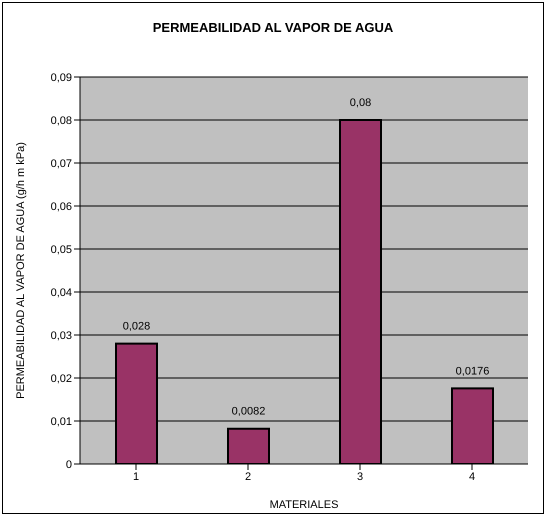  I want to click on y-tick-label: 0, so click(69, 464).